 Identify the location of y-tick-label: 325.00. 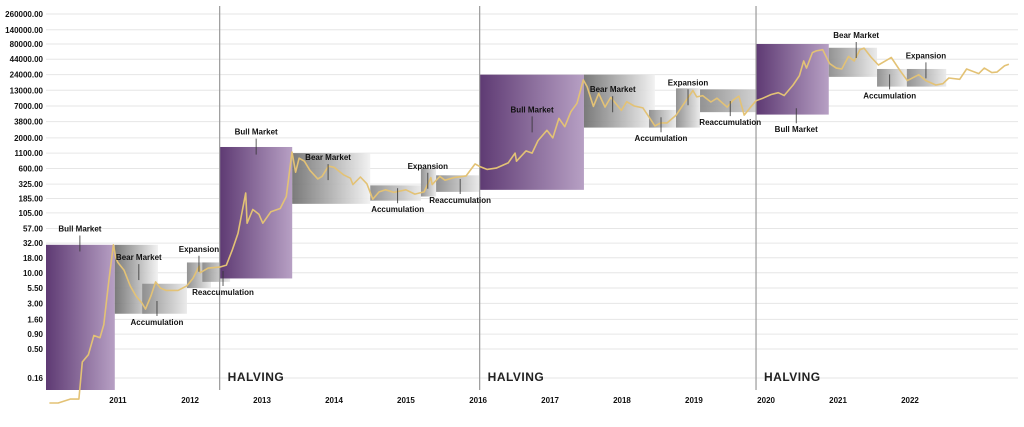
(31, 184).